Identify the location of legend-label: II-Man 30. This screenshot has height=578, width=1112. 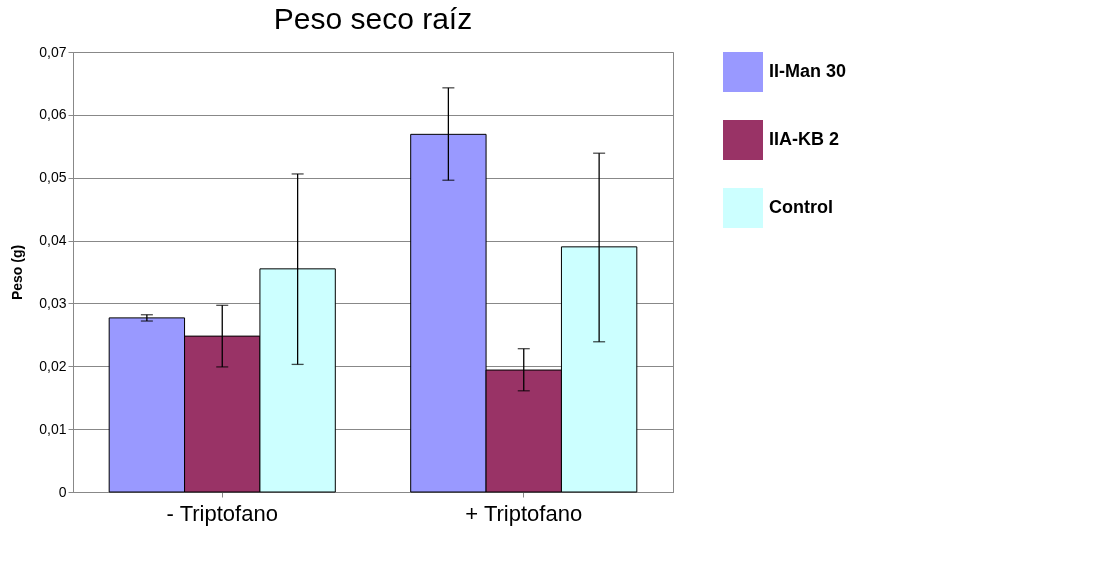
(808, 71).